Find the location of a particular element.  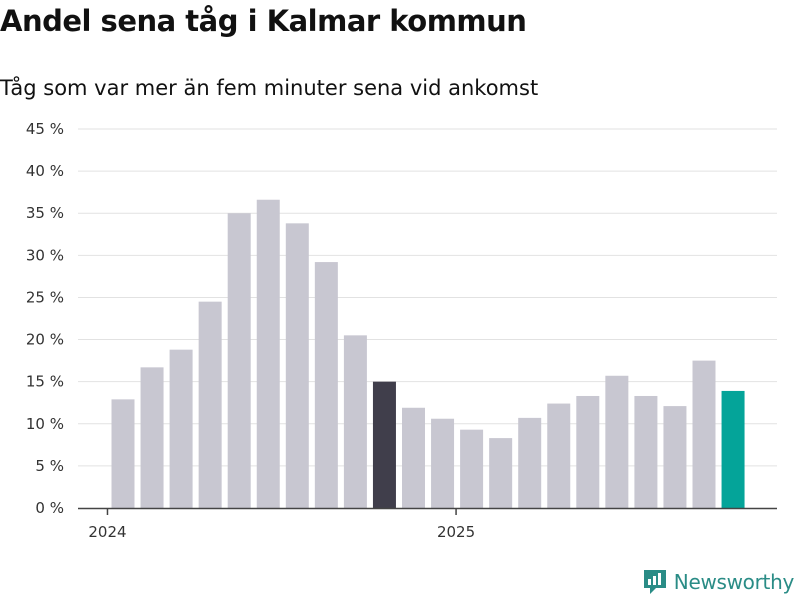

y-tick-label: 20 % is located at coordinates (45, 340).